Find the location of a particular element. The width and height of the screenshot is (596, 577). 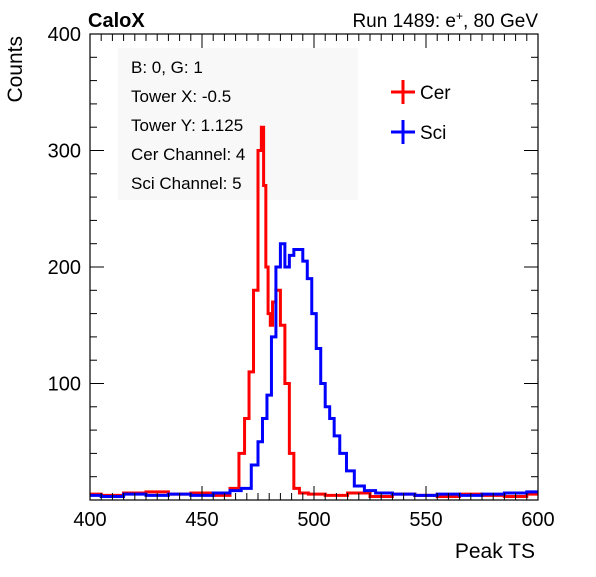

info-line: Tower Y: 1.125 is located at coordinates (187, 125).